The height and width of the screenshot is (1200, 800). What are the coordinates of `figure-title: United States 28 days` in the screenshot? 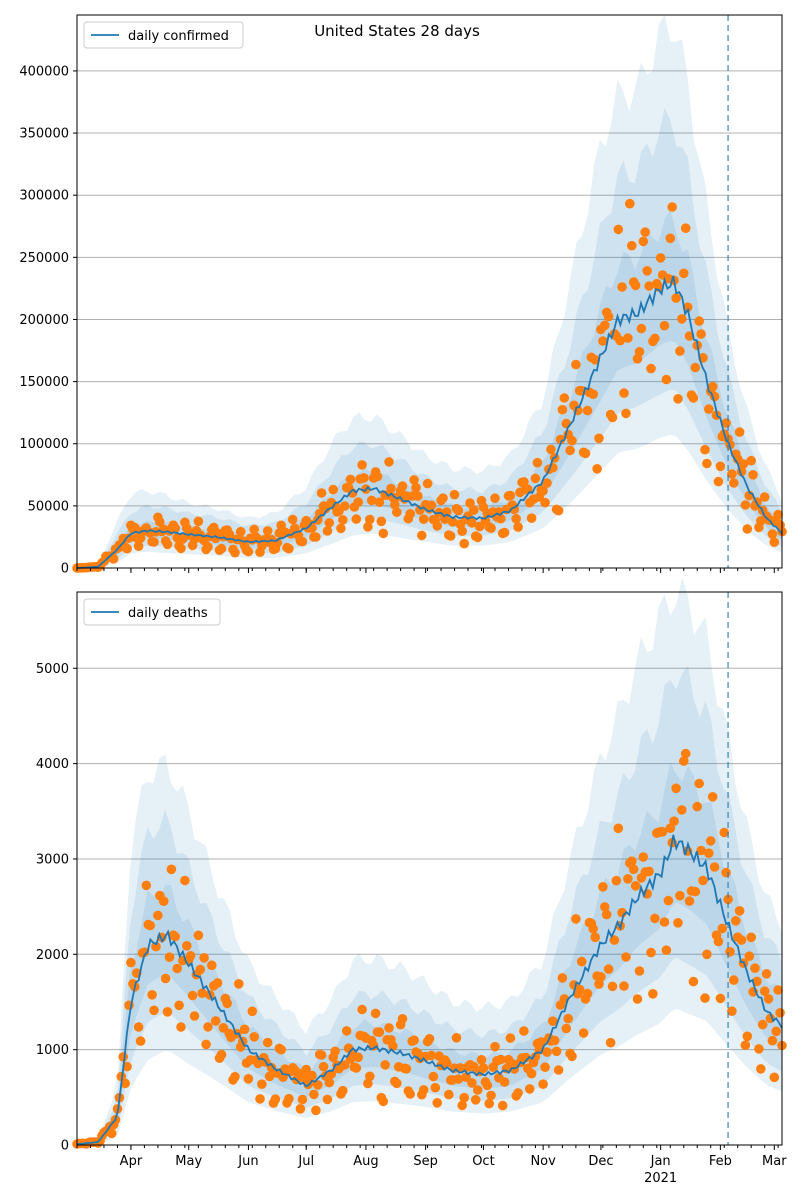 It's located at (397, 31).